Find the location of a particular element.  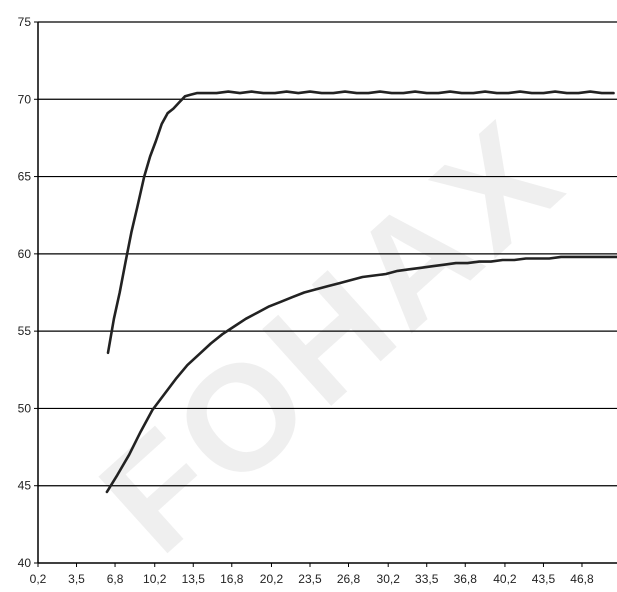

x-tick-label: 3,5 is located at coordinates (76, 579).